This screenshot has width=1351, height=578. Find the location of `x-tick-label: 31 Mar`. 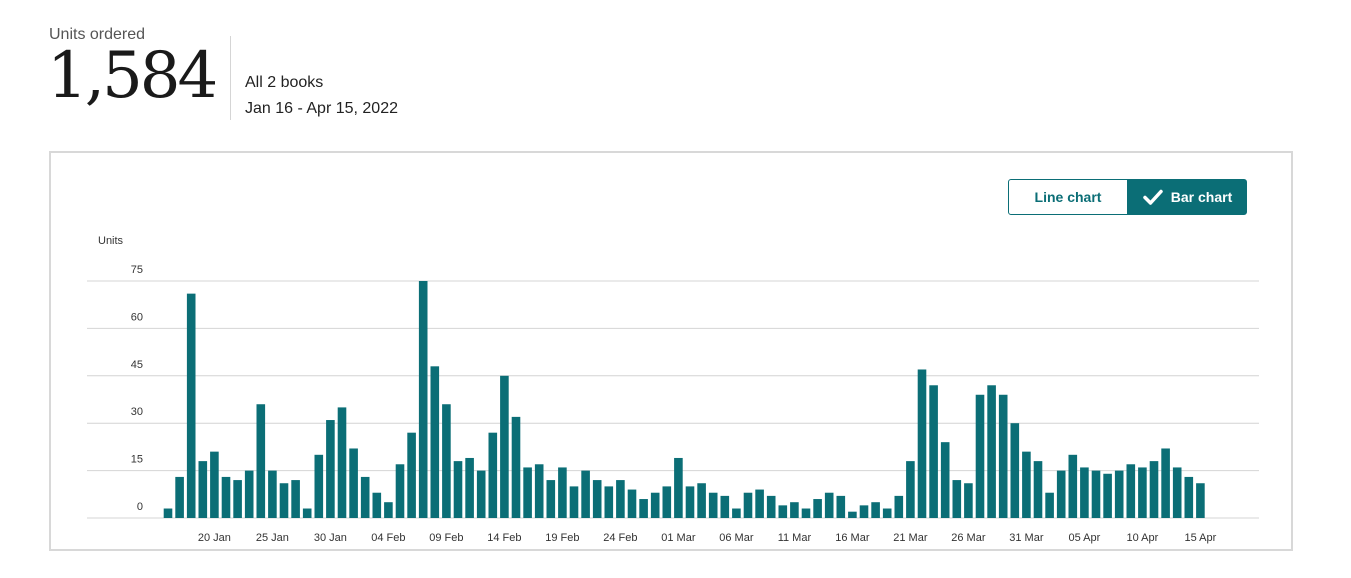

x-tick-label: 31 Mar is located at coordinates (1026, 538).